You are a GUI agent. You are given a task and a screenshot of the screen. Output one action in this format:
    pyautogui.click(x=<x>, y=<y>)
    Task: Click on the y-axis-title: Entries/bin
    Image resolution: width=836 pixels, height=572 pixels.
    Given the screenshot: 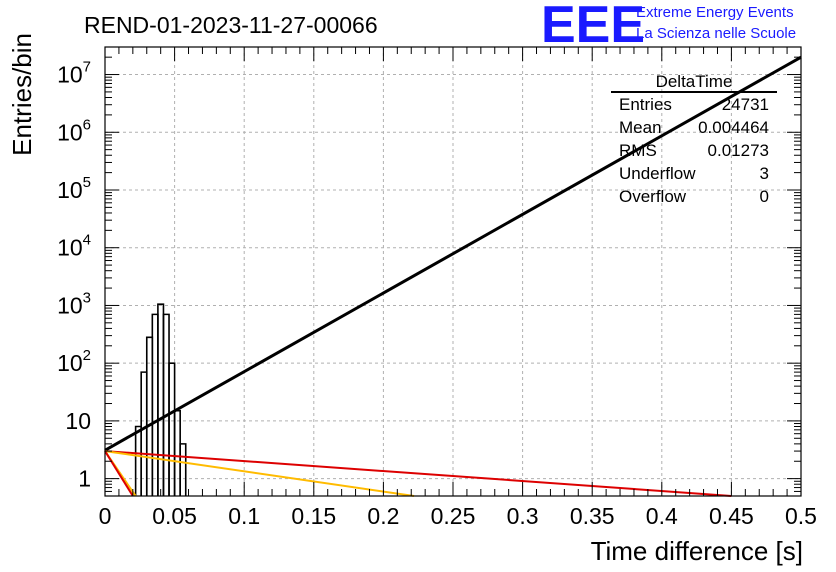 What is the action you would take?
    pyautogui.click(x=22, y=94)
    